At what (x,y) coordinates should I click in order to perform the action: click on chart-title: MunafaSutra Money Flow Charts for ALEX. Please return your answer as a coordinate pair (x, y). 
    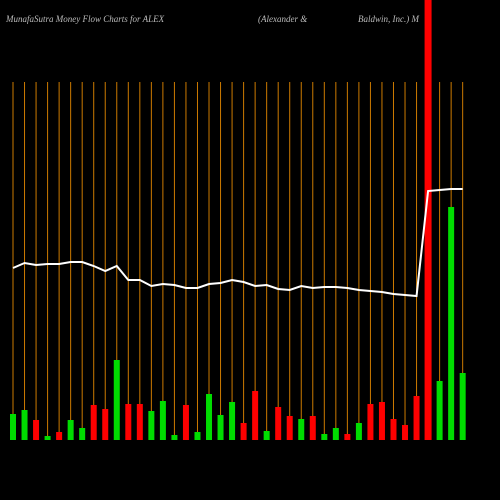
    Looking at the image, I should click on (85, 19).